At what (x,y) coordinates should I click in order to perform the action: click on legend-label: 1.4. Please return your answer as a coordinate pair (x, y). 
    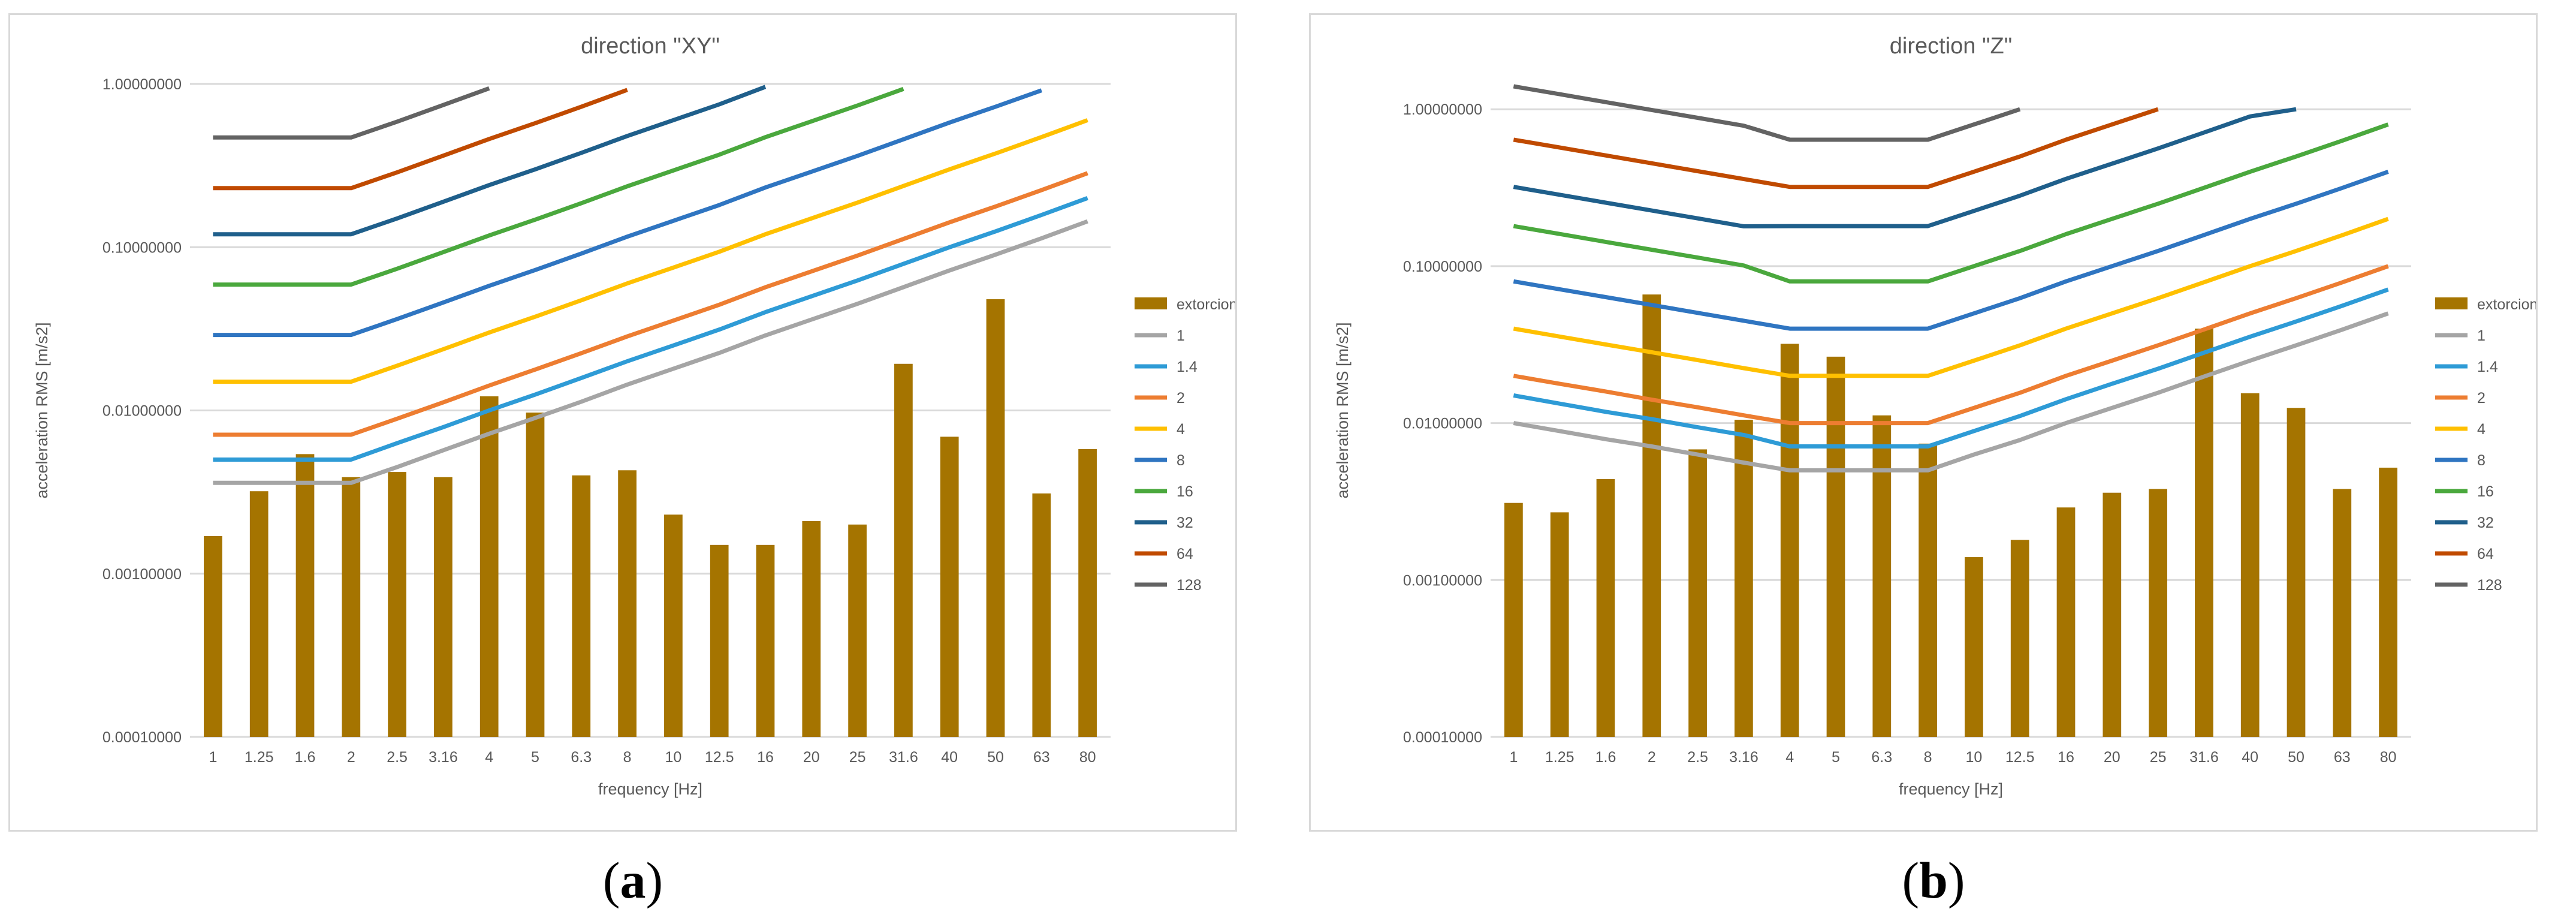
    Looking at the image, I should click on (1187, 367).